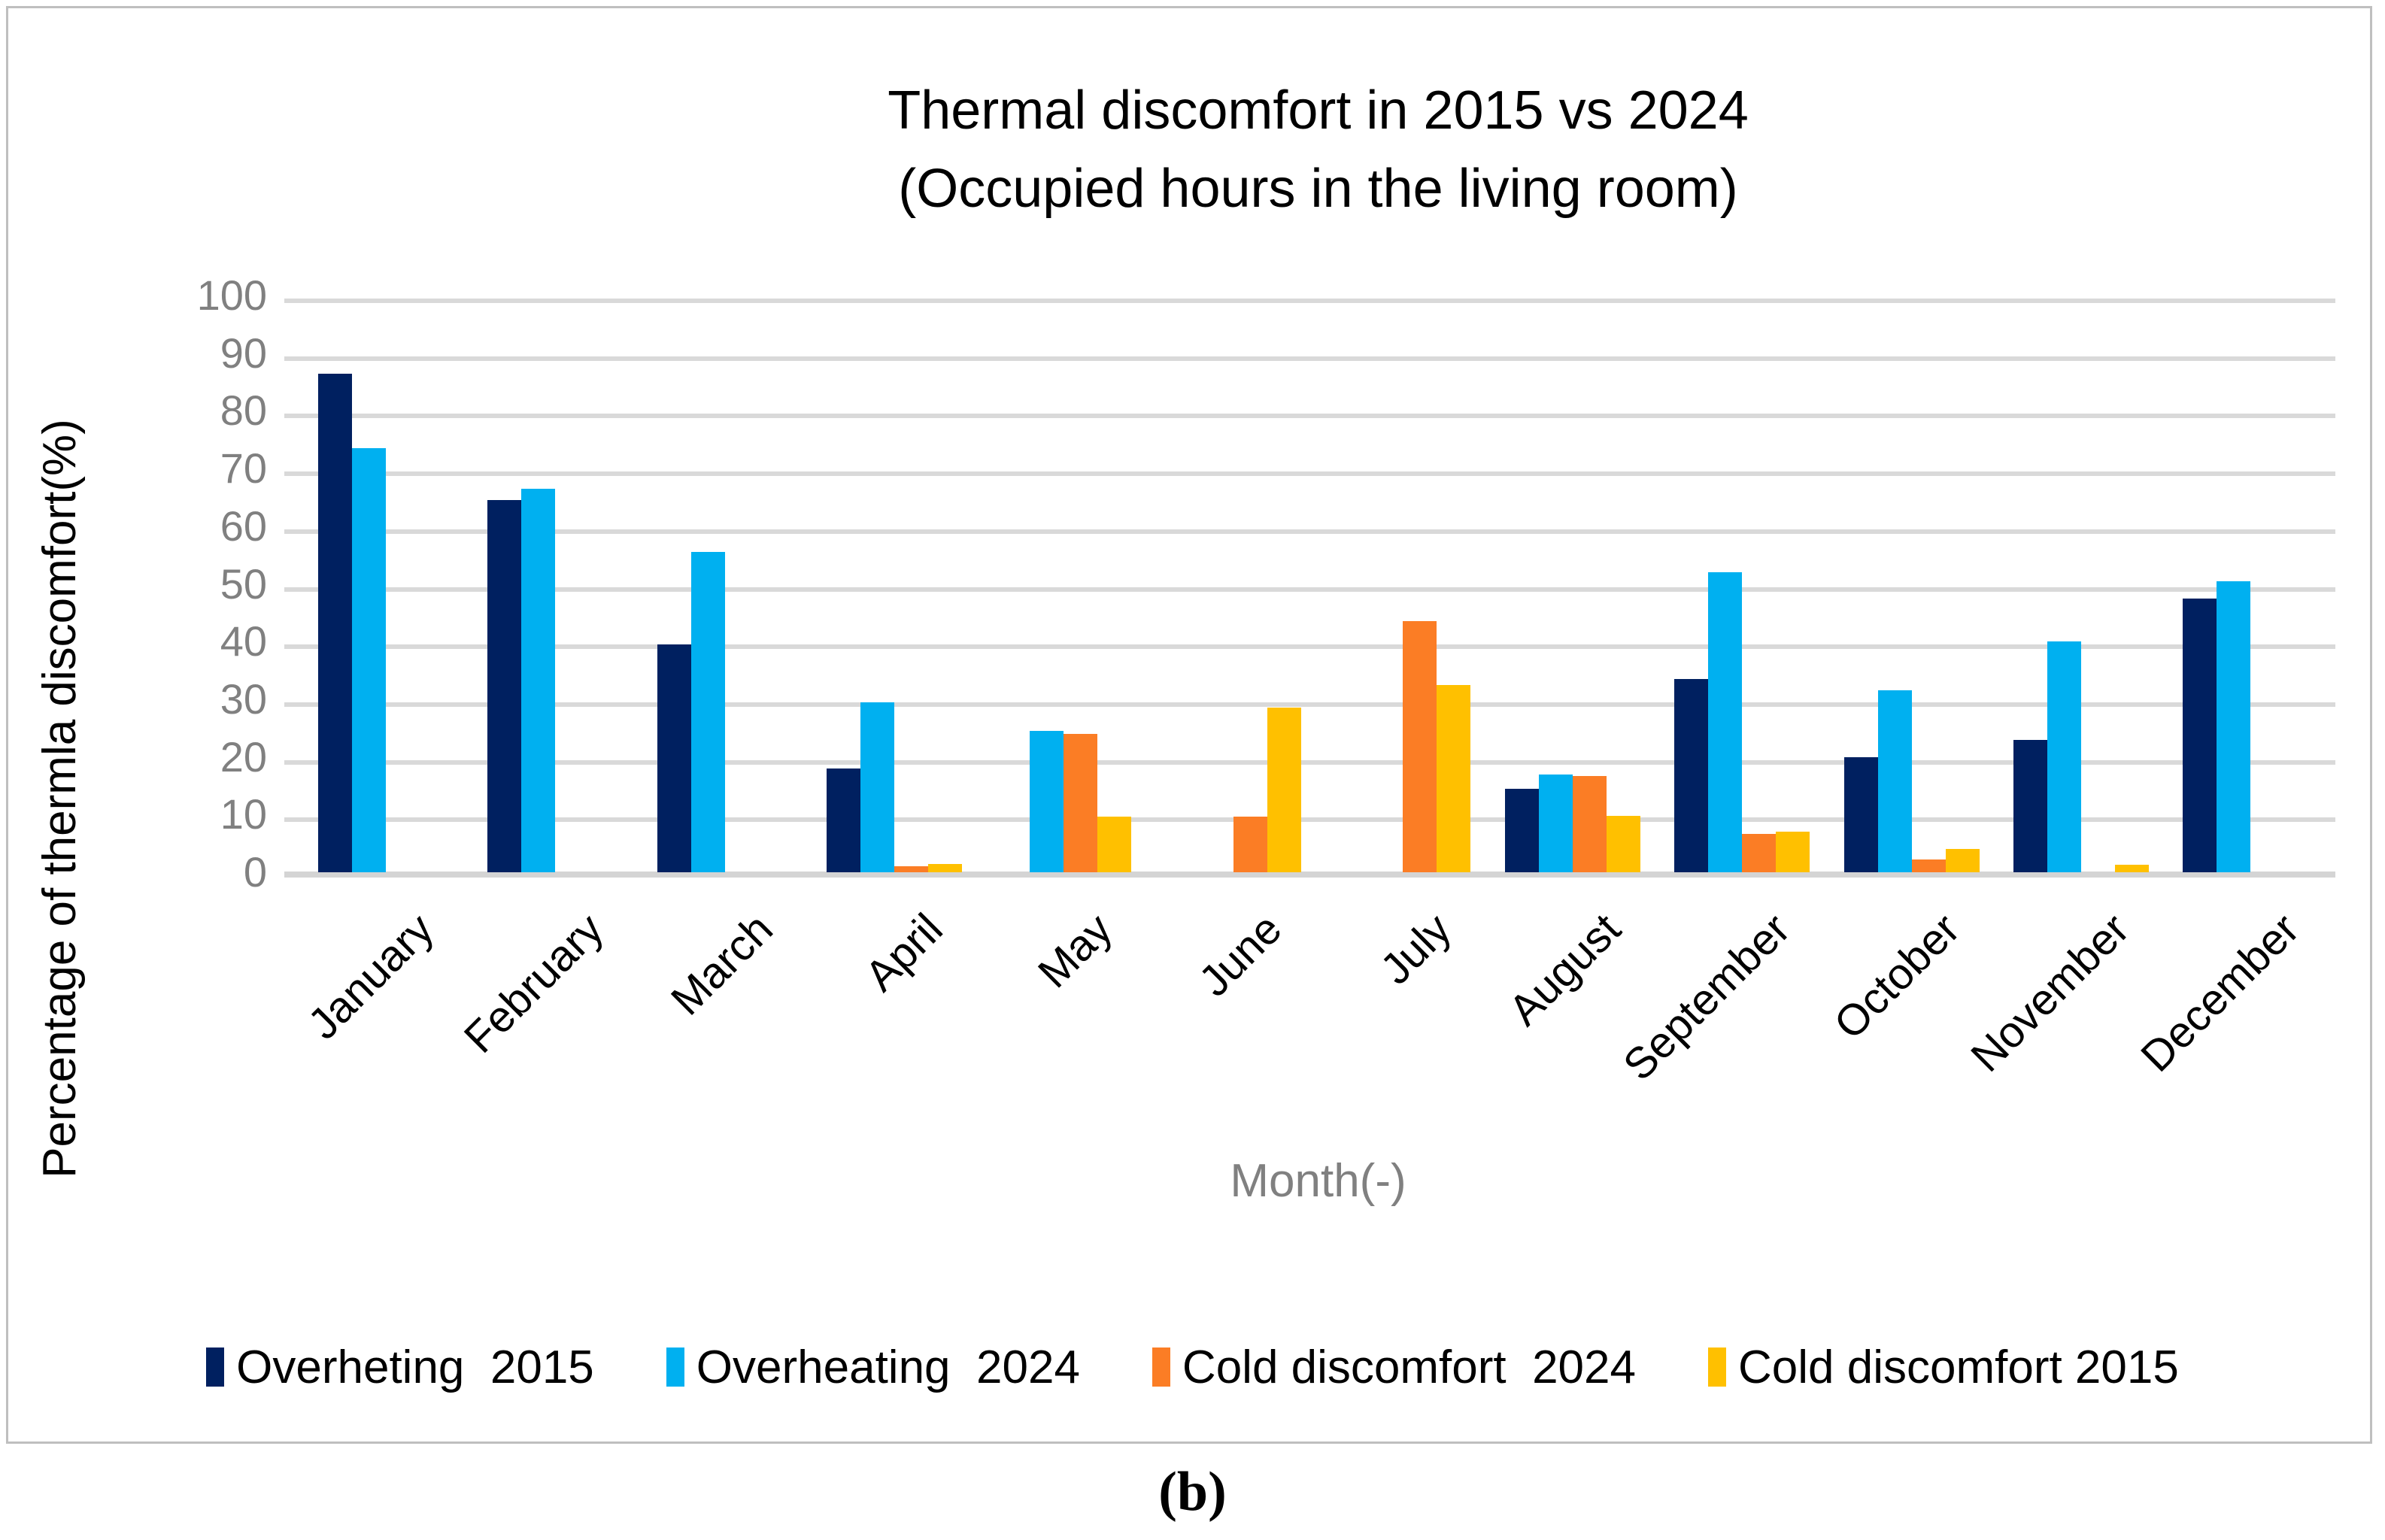 The width and height of the screenshot is (2385, 1540). Describe the element at coordinates (675, 1367) in the screenshot. I see `legend-marker-overheating-2024` at that location.